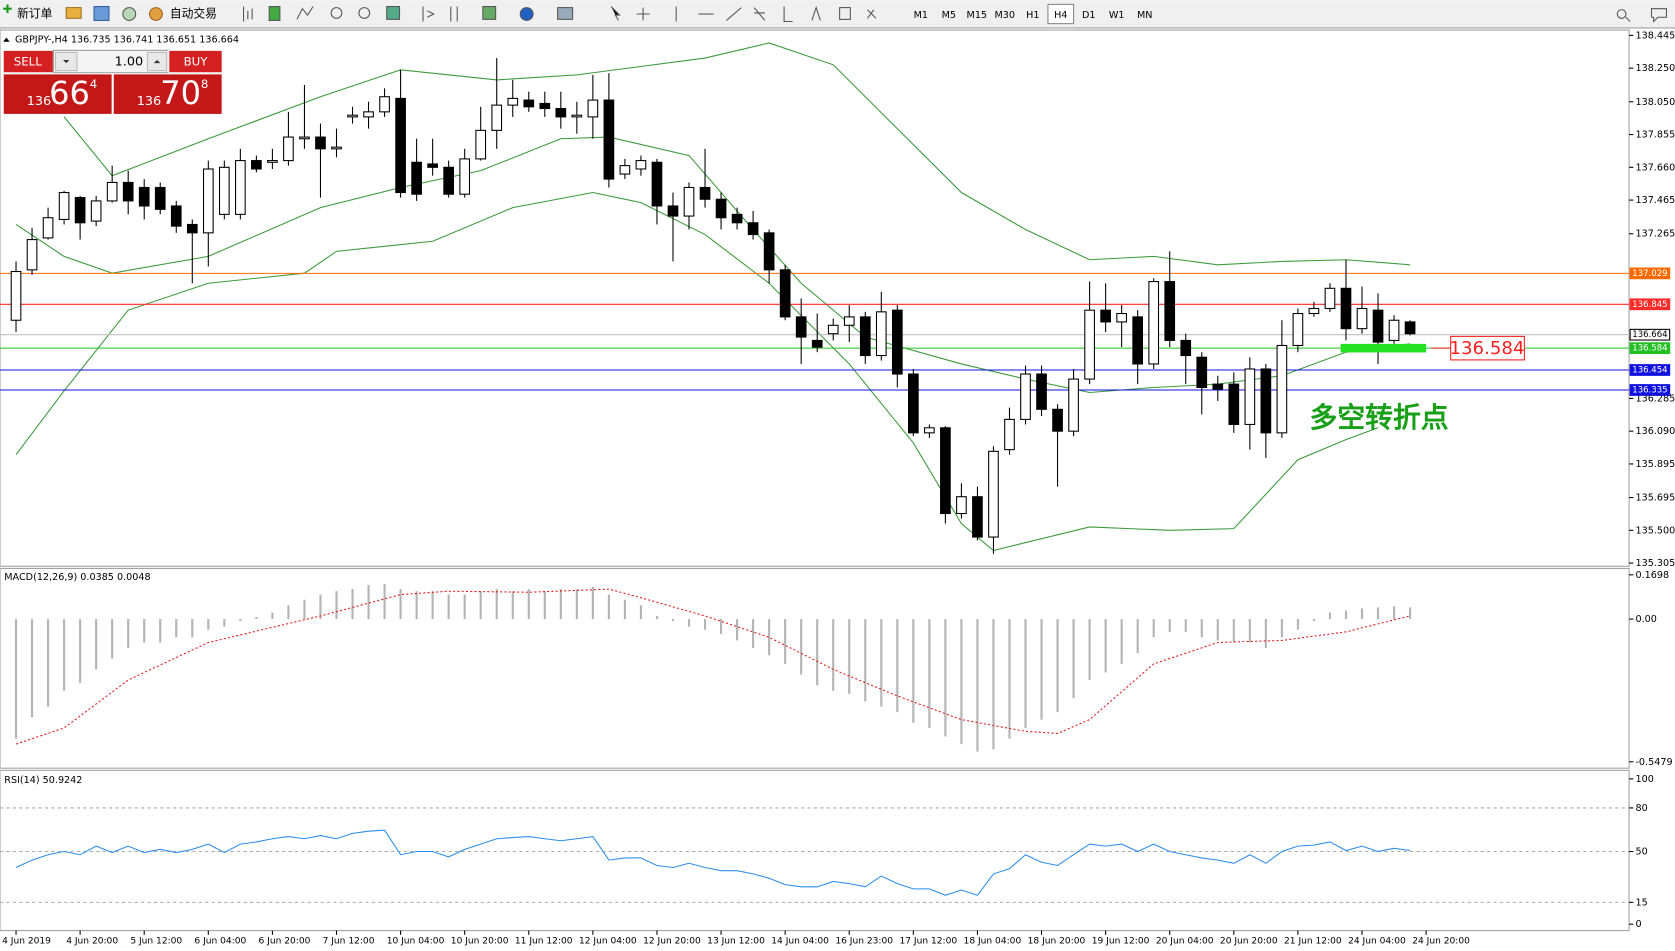 The width and height of the screenshot is (1675, 951). I want to click on buy-button, so click(195, 61).